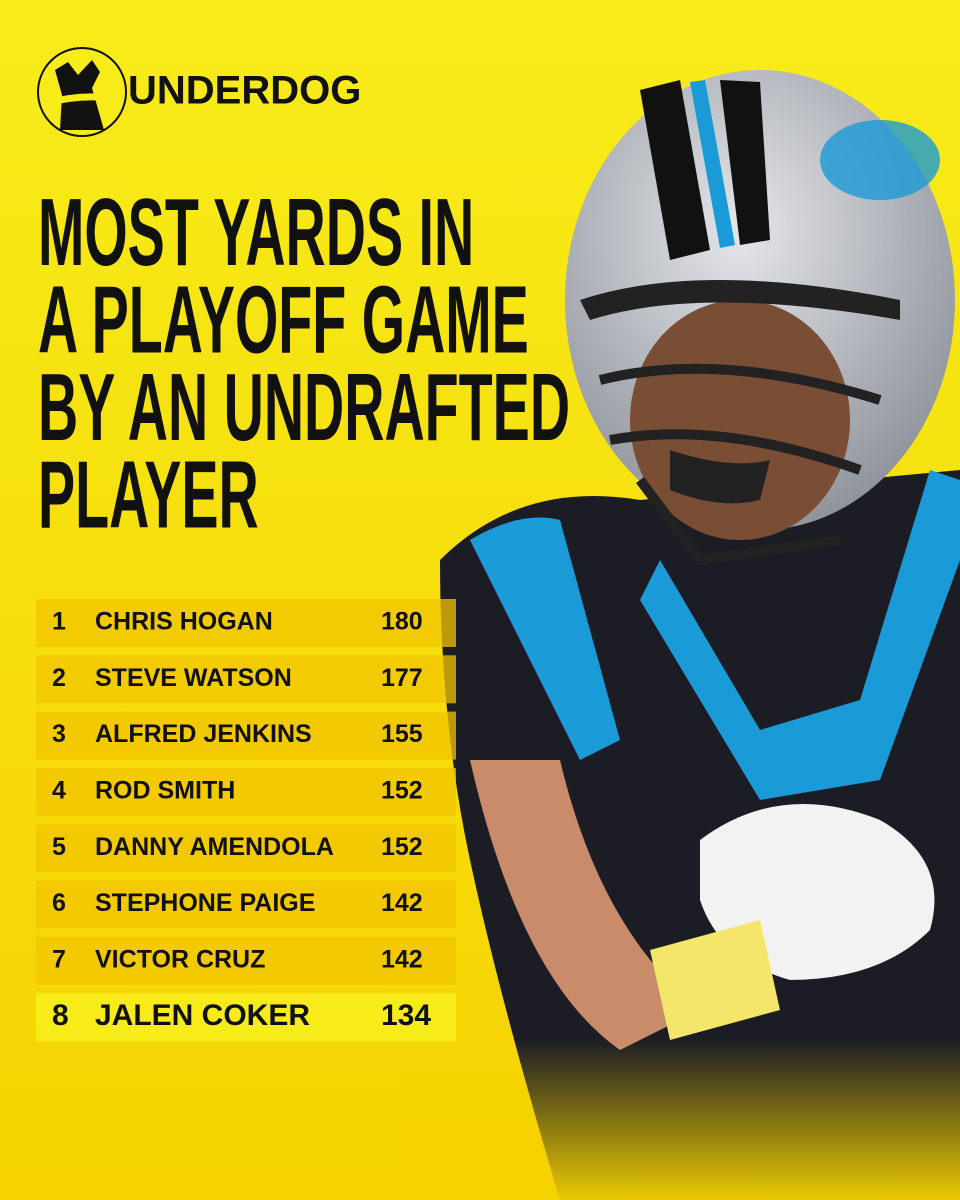  What do you see at coordinates (59, 847) in the screenshot?
I see `rank: 5` at bounding box center [59, 847].